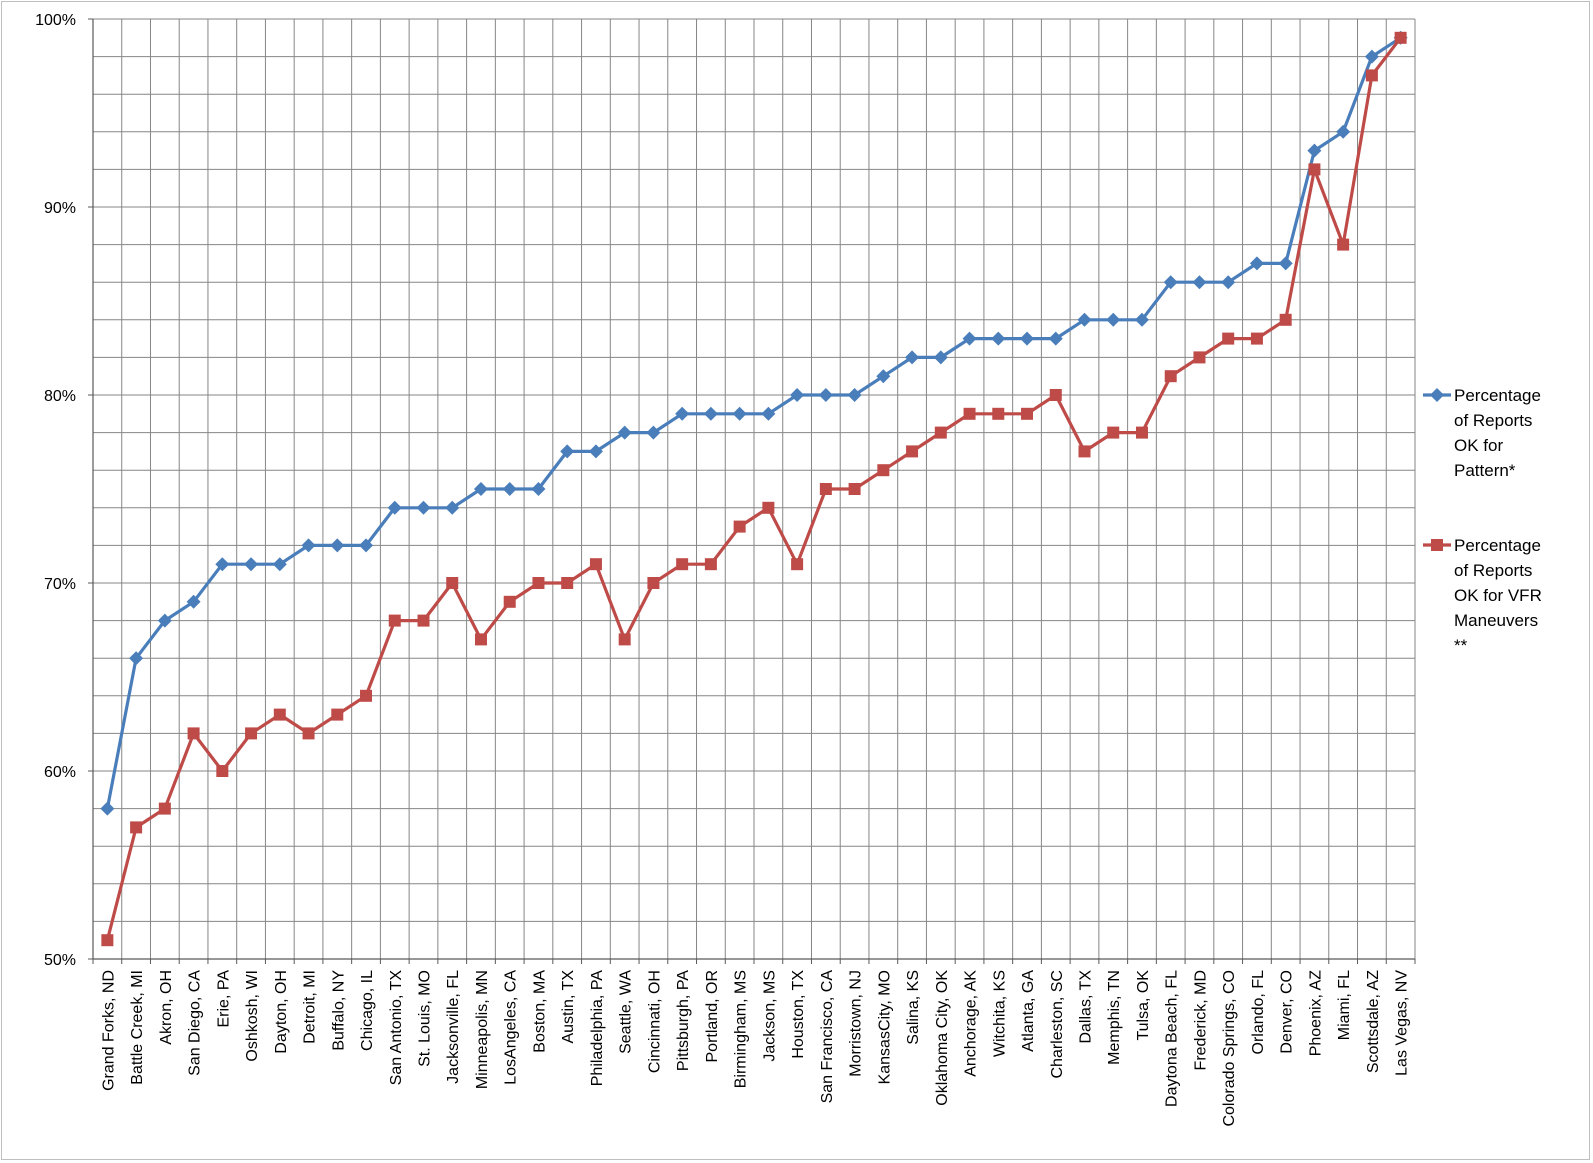  I want to click on x-tick-label: Oklahoma City, OK, so click(942, 1038).